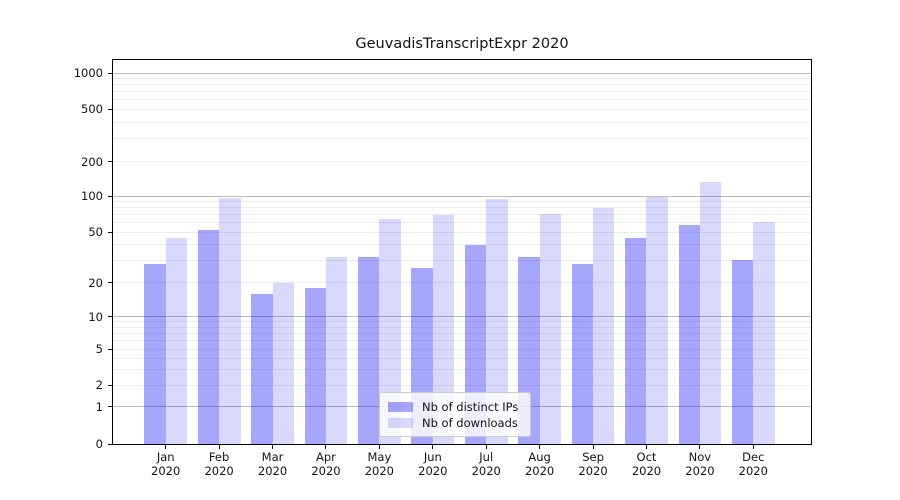 The height and width of the screenshot is (500, 900). I want to click on x-tick-label-mar: Mar 2020, so click(273, 464).